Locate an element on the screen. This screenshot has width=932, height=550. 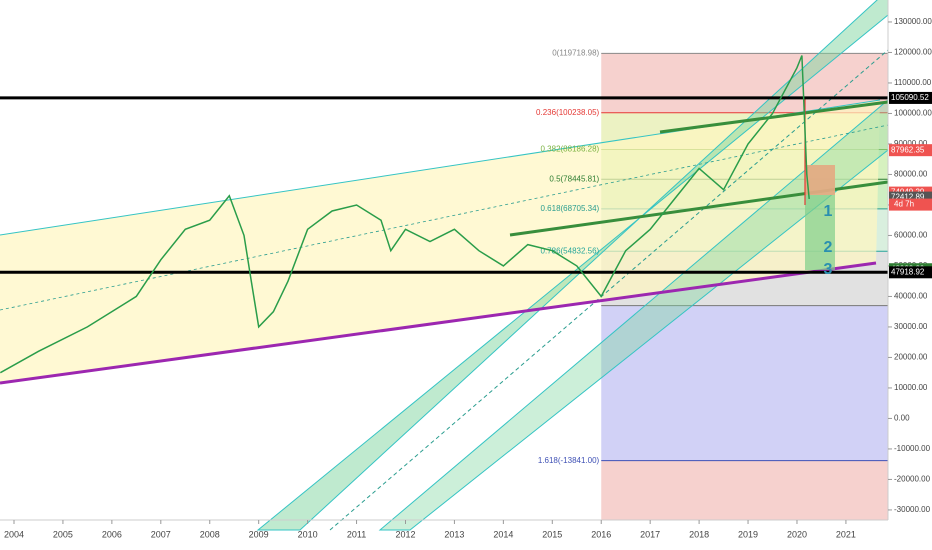
x-tick-label: 2011 is located at coordinates (356, 534).